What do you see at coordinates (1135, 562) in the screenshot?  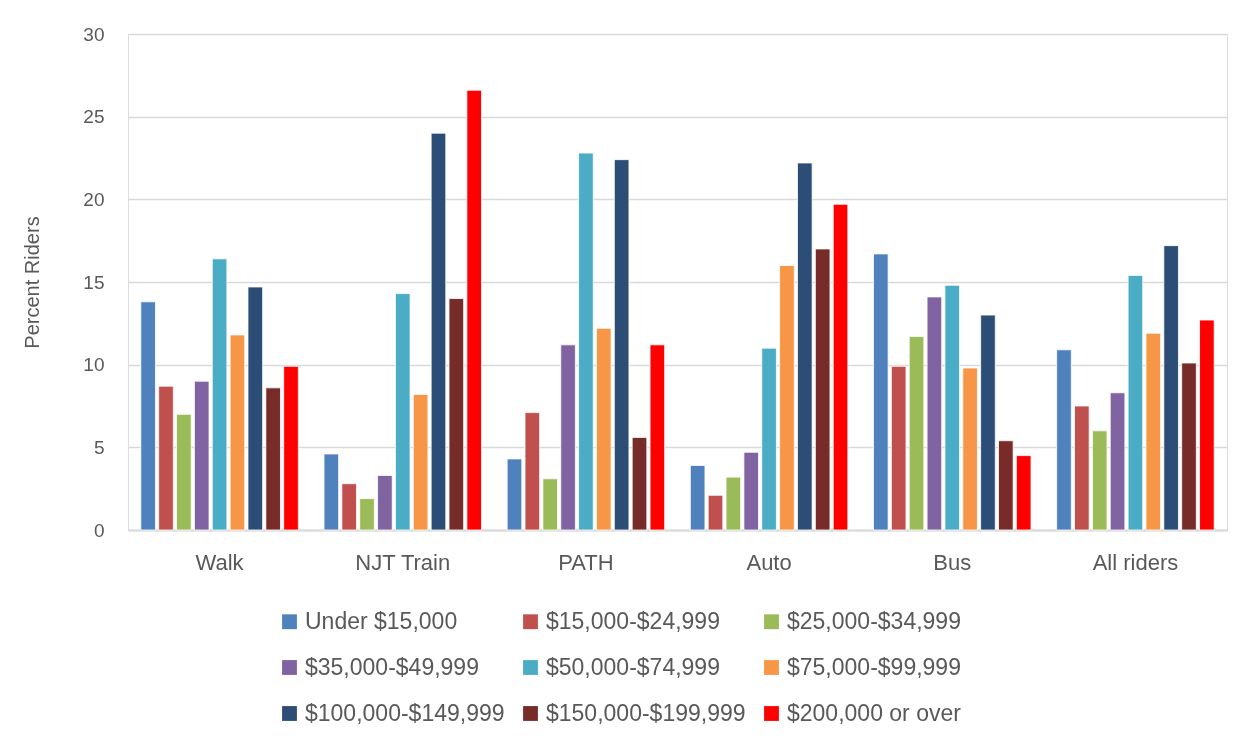 I see `x-tick-label: All riders` at bounding box center [1135, 562].